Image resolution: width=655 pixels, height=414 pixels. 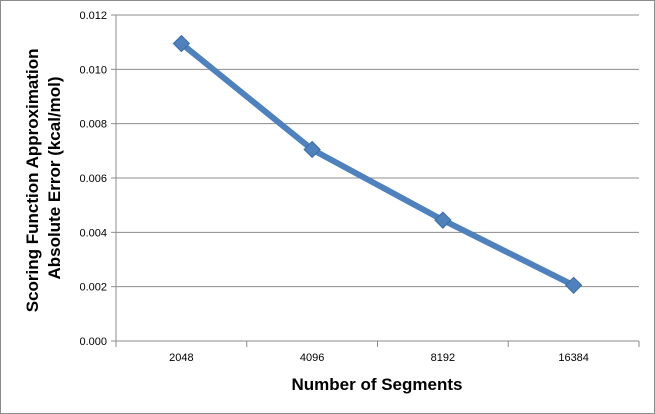 I want to click on y-axis-title-line-2: Absolute Error (kcal/mol), so click(x=54, y=177).